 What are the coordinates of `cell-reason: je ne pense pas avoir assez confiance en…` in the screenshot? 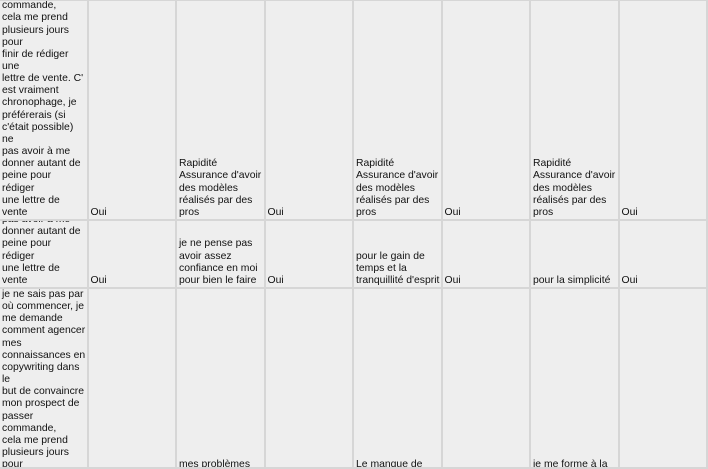 It's located at (221, 254).